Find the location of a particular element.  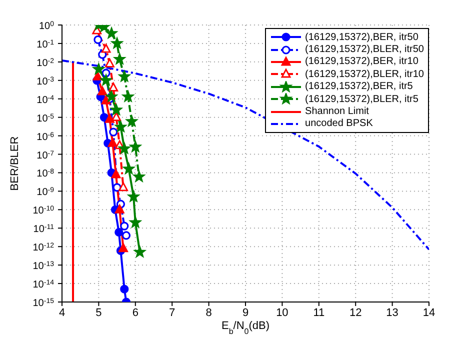

y-tick-label: 10$^{-3}$ is located at coordinates (45, 82).